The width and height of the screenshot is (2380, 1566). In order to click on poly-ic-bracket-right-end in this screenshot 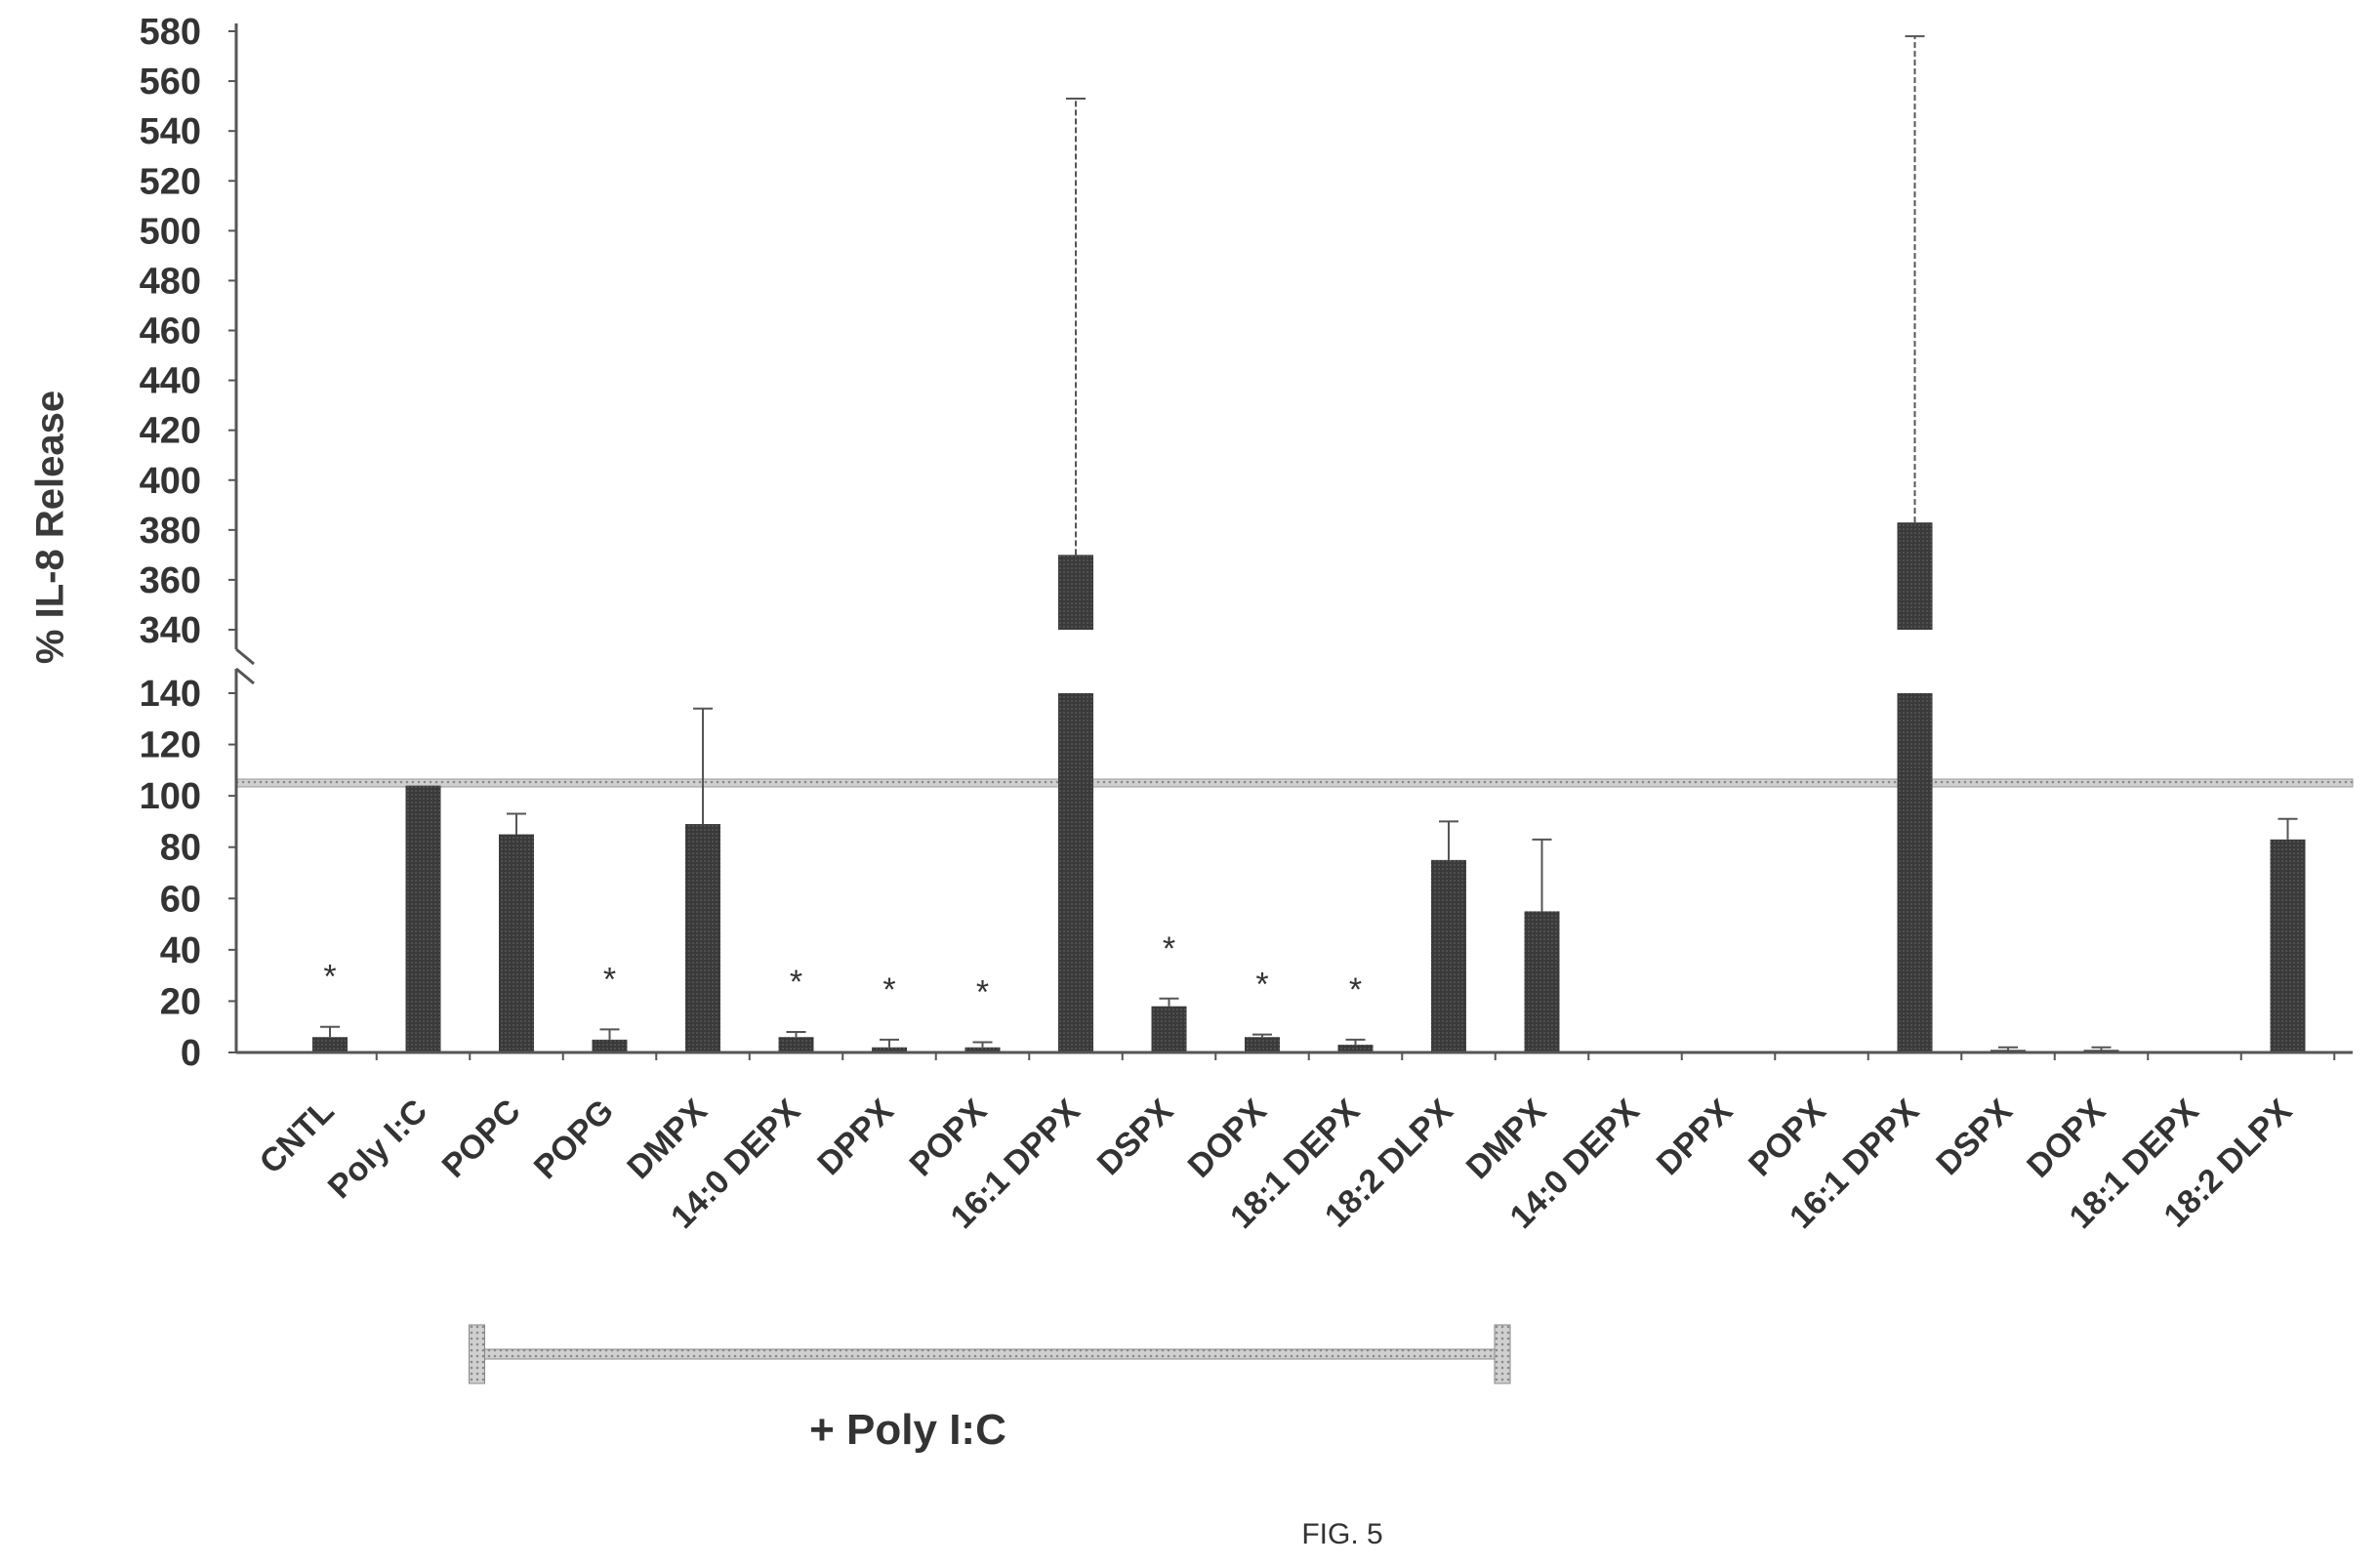, I will do `click(1502, 1354)`.